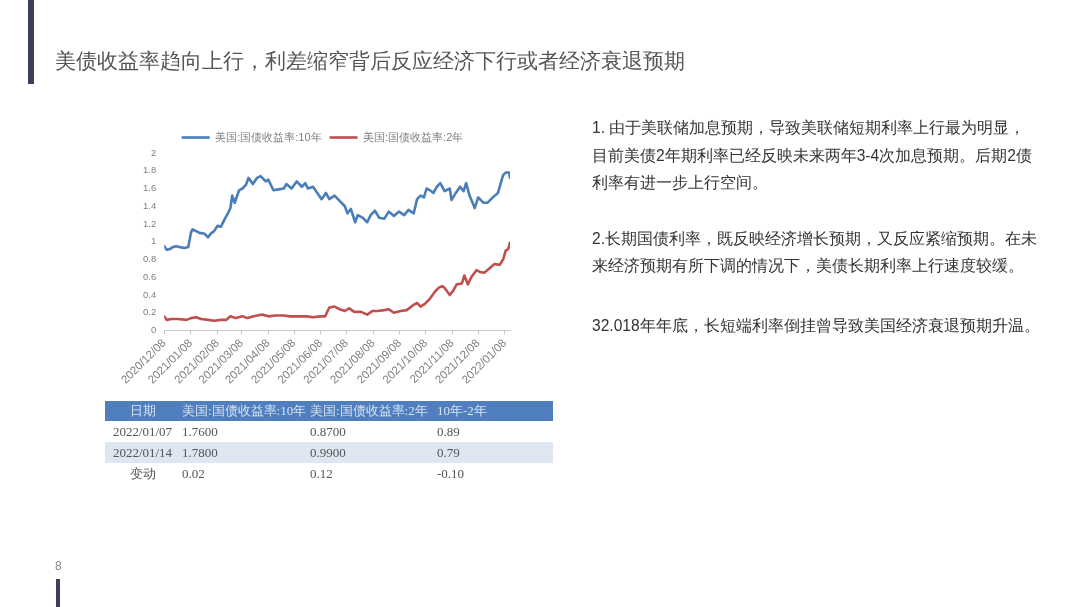 The image size is (1080, 607). I want to click on text: 美国:国债收益率:2年, so click(369, 410).